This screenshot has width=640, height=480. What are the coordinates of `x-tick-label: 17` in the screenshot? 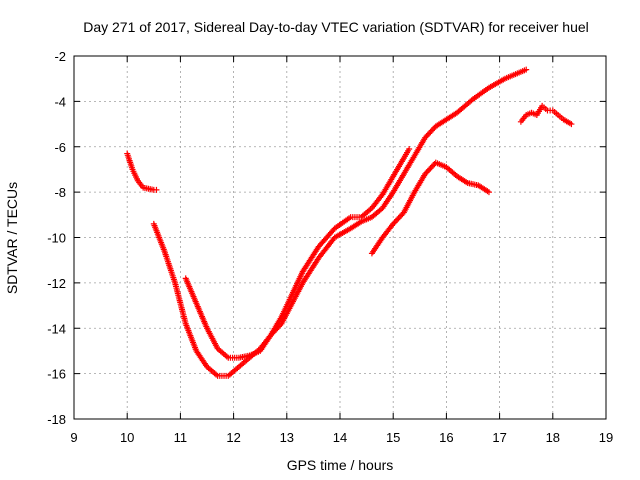 It's located at (499, 437).